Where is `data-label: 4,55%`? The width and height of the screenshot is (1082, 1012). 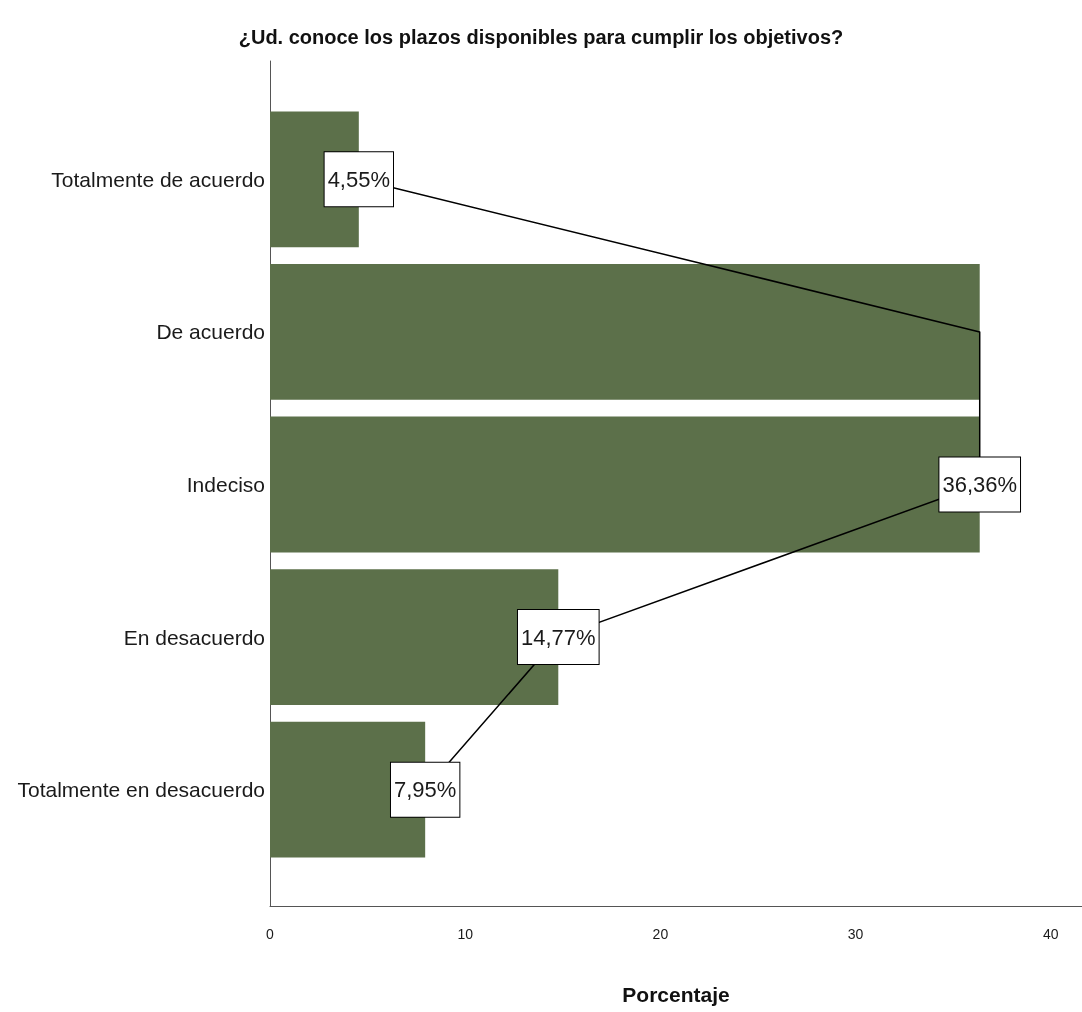 data-label: 4,55% is located at coordinates (359, 179).